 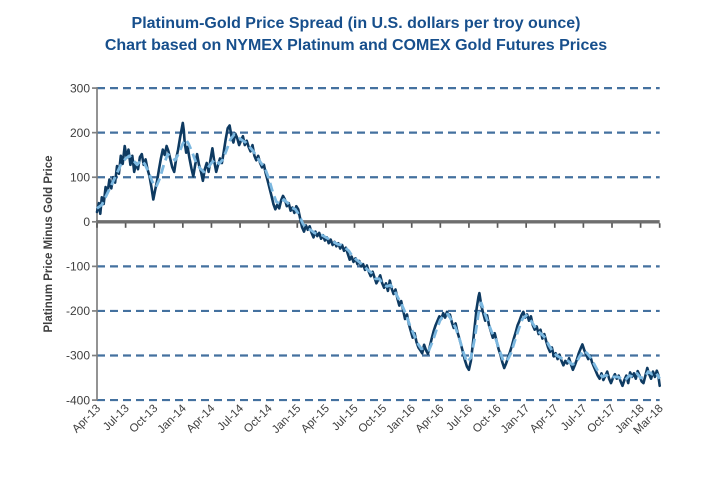 What do you see at coordinates (80, 133) in the screenshot?
I see `y-tick-label: 200` at bounding box center [80, 133].